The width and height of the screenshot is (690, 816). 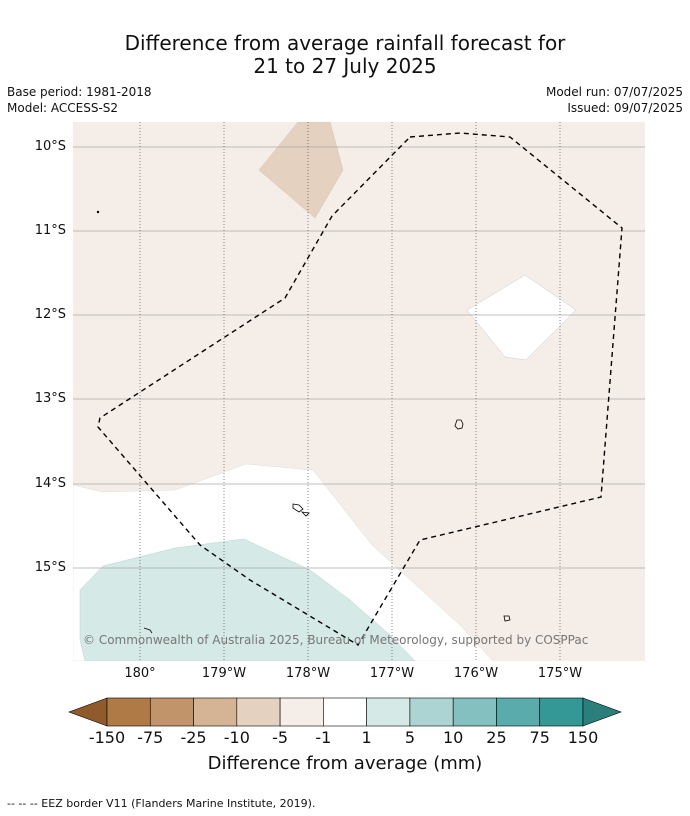 I want to click on colorbar-tick-label: -10, so click(x=236, y=737).